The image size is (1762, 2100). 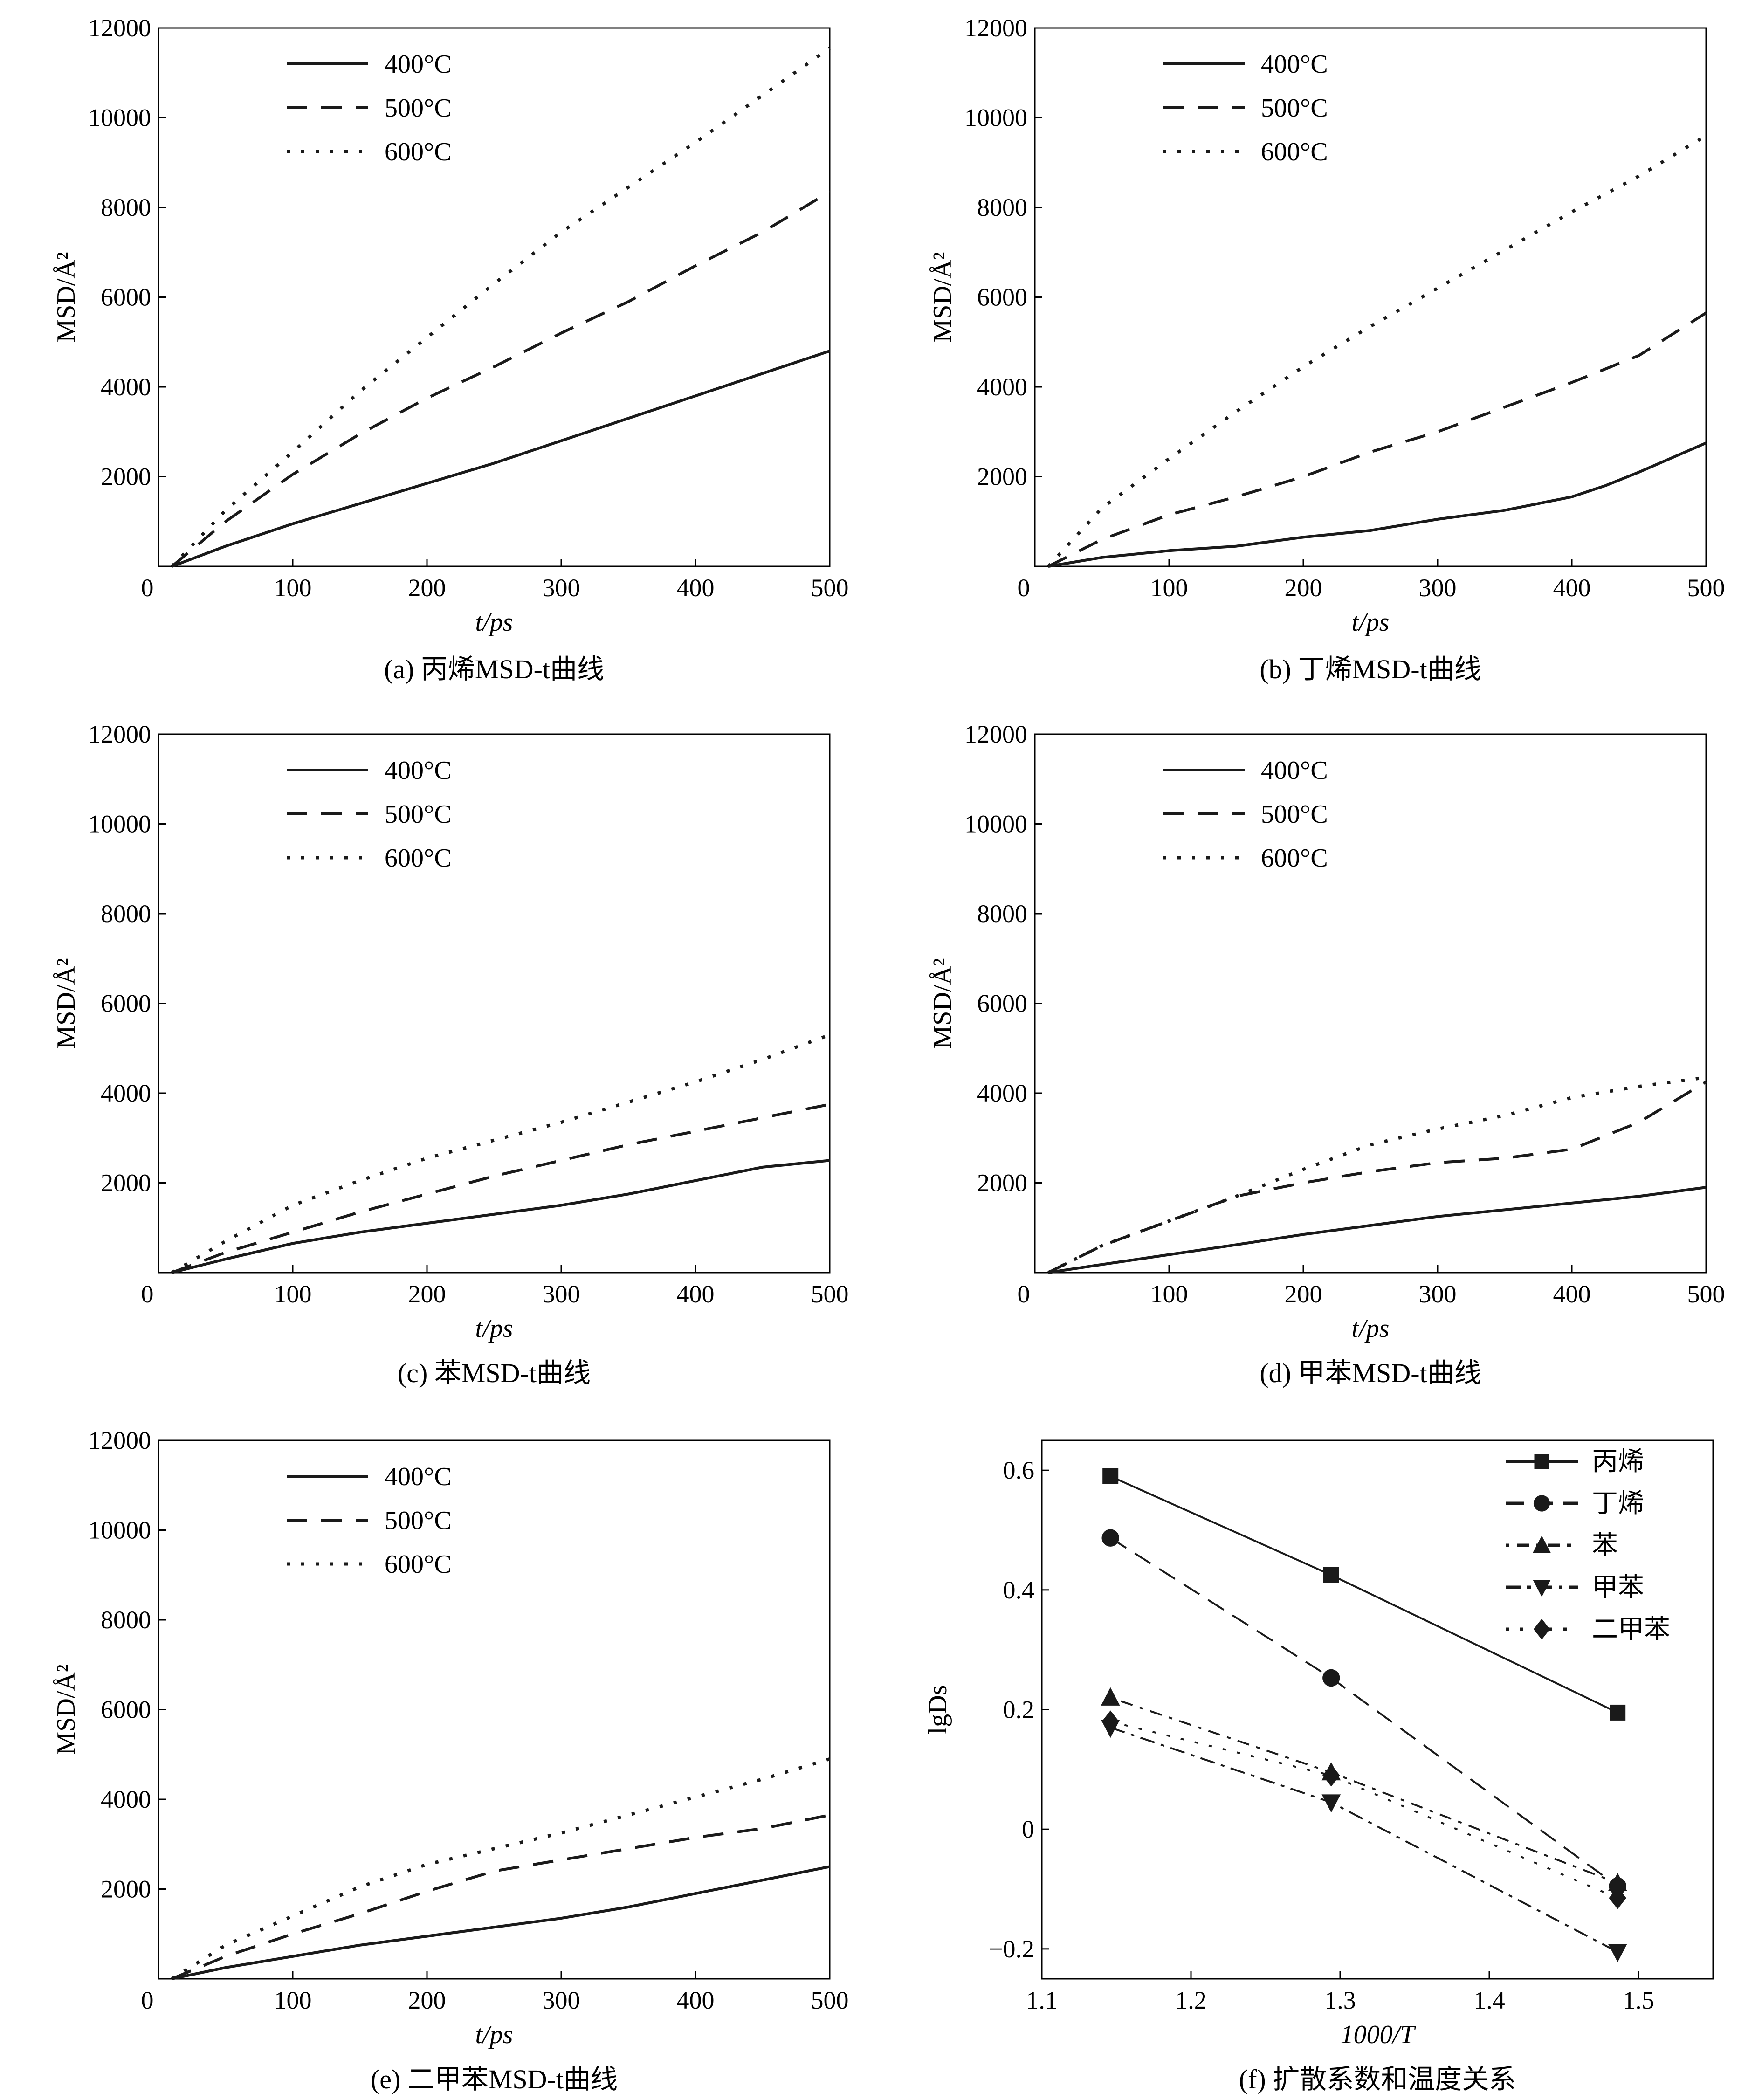 I want to click on y-tick-label: 0.6, so click(x=1019, y=1470).